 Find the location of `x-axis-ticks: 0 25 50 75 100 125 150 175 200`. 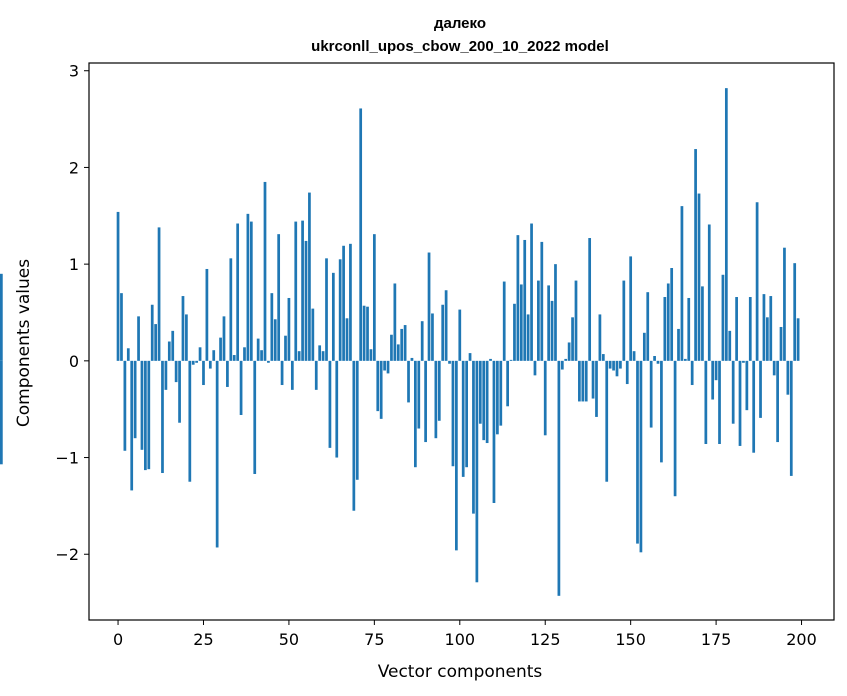

x-axis-ticks: 0 25 50 75 100 125 150 175 200 is located at coordinates (465, 634).